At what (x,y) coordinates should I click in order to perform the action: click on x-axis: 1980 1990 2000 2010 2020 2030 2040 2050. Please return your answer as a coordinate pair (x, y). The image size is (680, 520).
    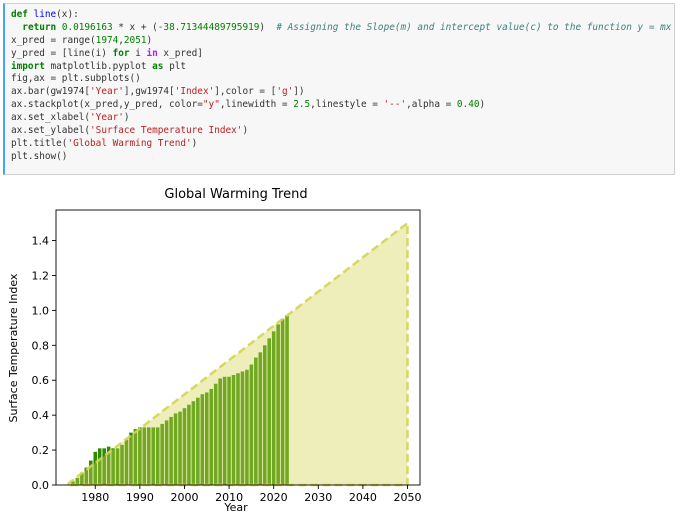
    Looking at the image, I should click on (251, 494).